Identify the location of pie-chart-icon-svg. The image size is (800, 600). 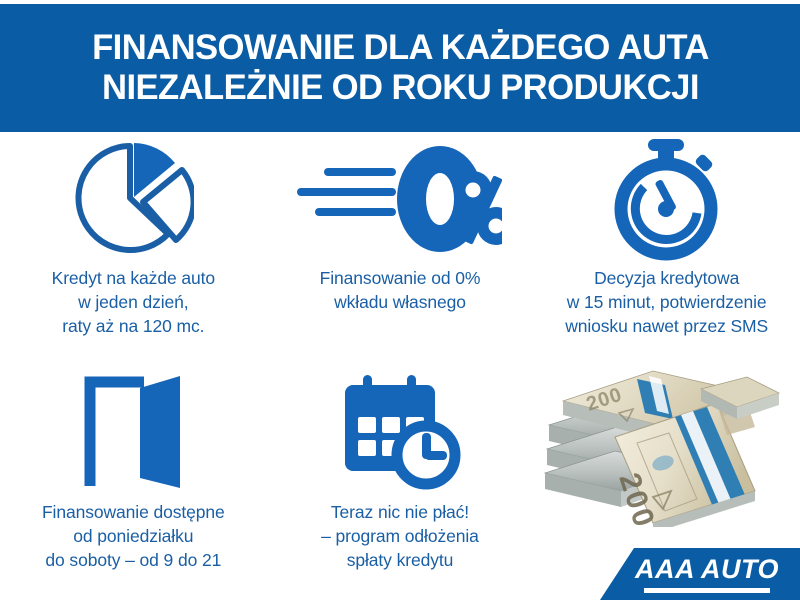
(135, 198).